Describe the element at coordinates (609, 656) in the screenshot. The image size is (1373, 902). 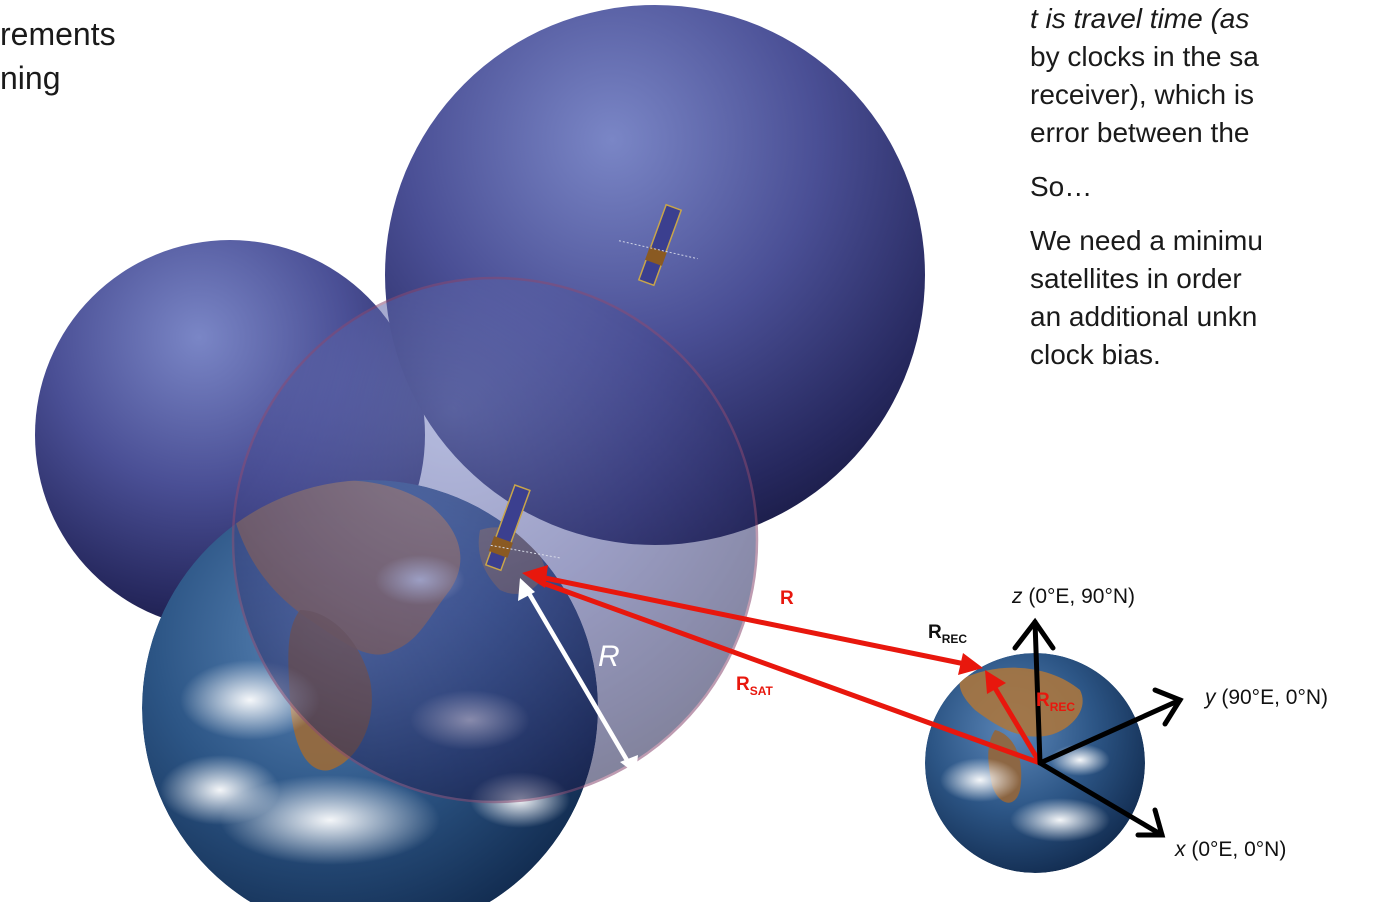
I see `label-radius-R: R` at that location.